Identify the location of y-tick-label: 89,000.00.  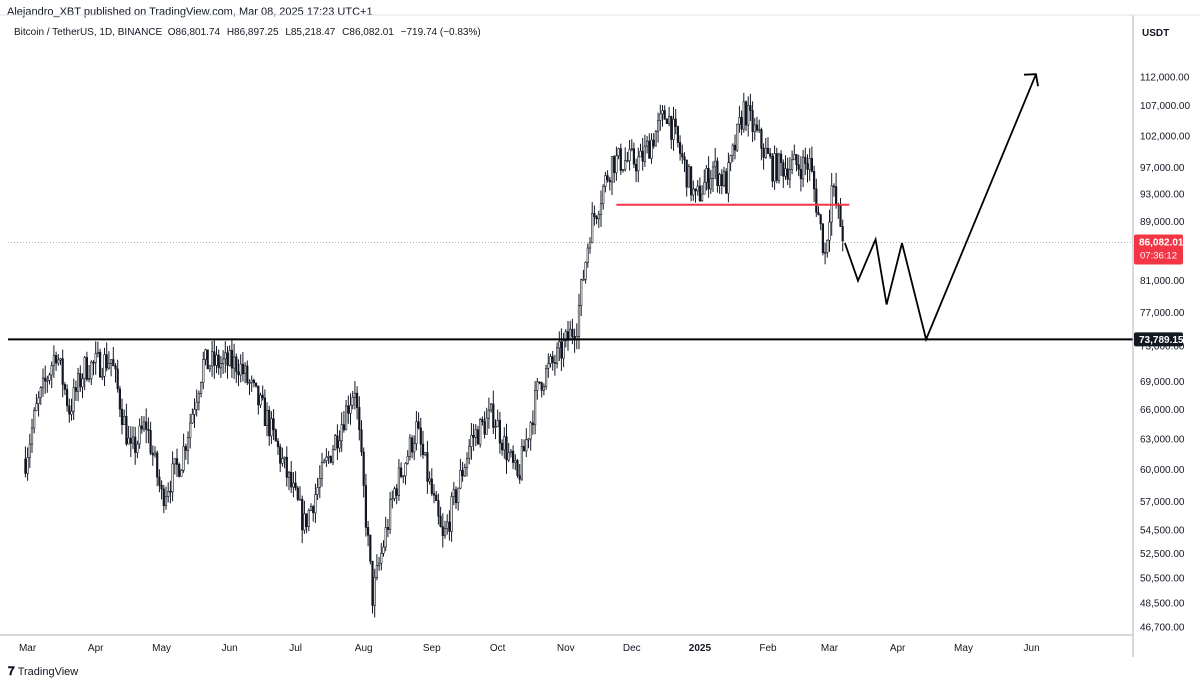
(1162, 222).